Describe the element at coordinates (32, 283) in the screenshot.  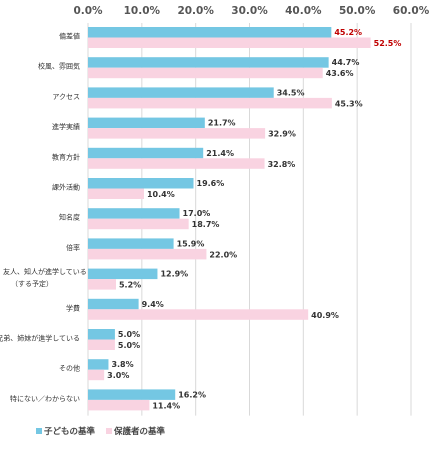
I see `category-label: （する予定）` at that location.